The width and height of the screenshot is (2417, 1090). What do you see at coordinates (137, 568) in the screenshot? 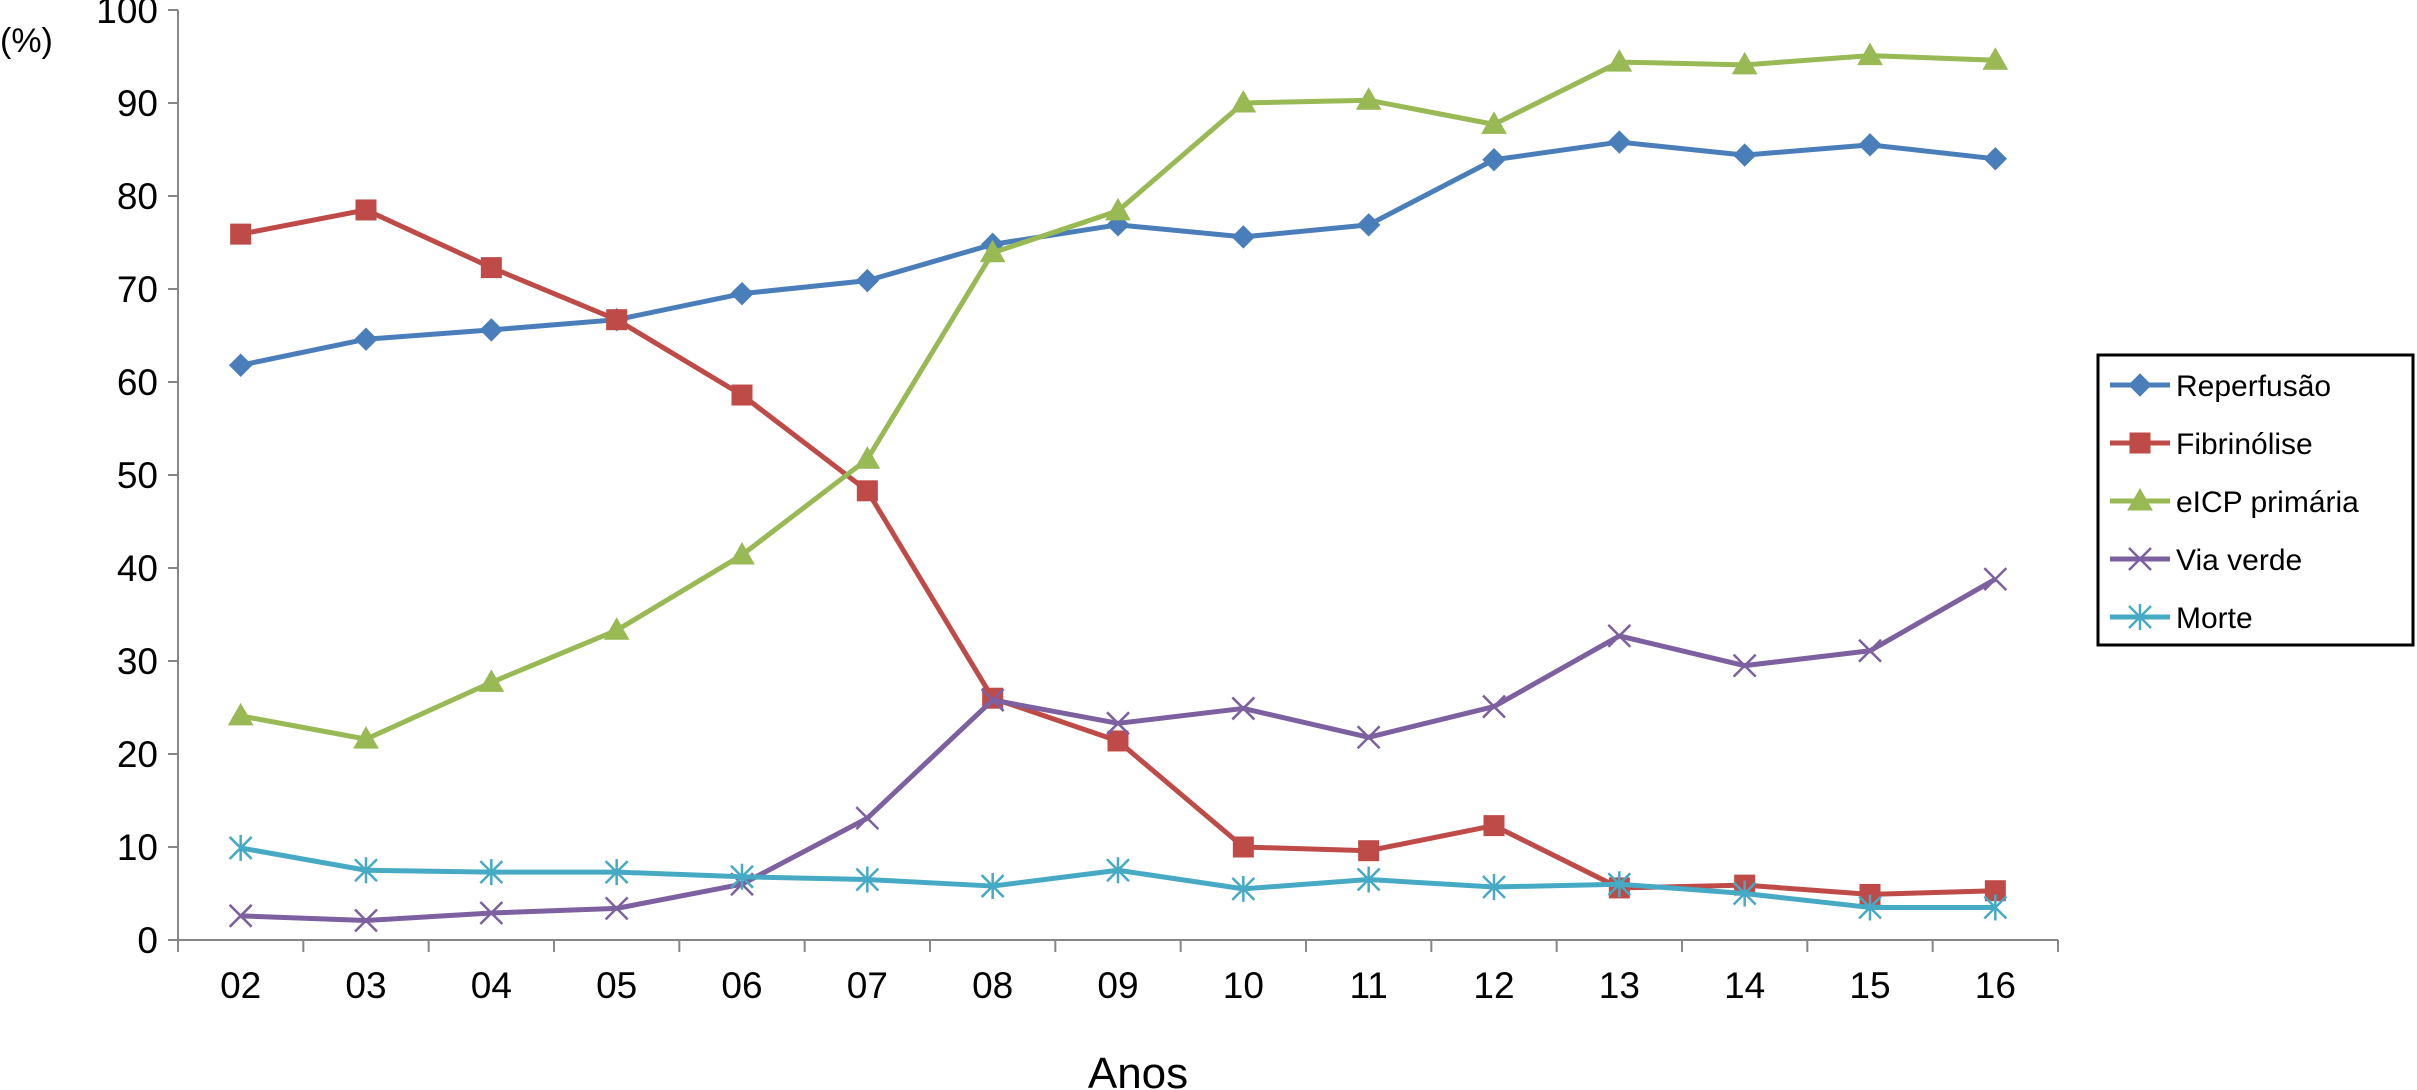
I see `y-tick-label: 40` at bounding box center [137, 568].